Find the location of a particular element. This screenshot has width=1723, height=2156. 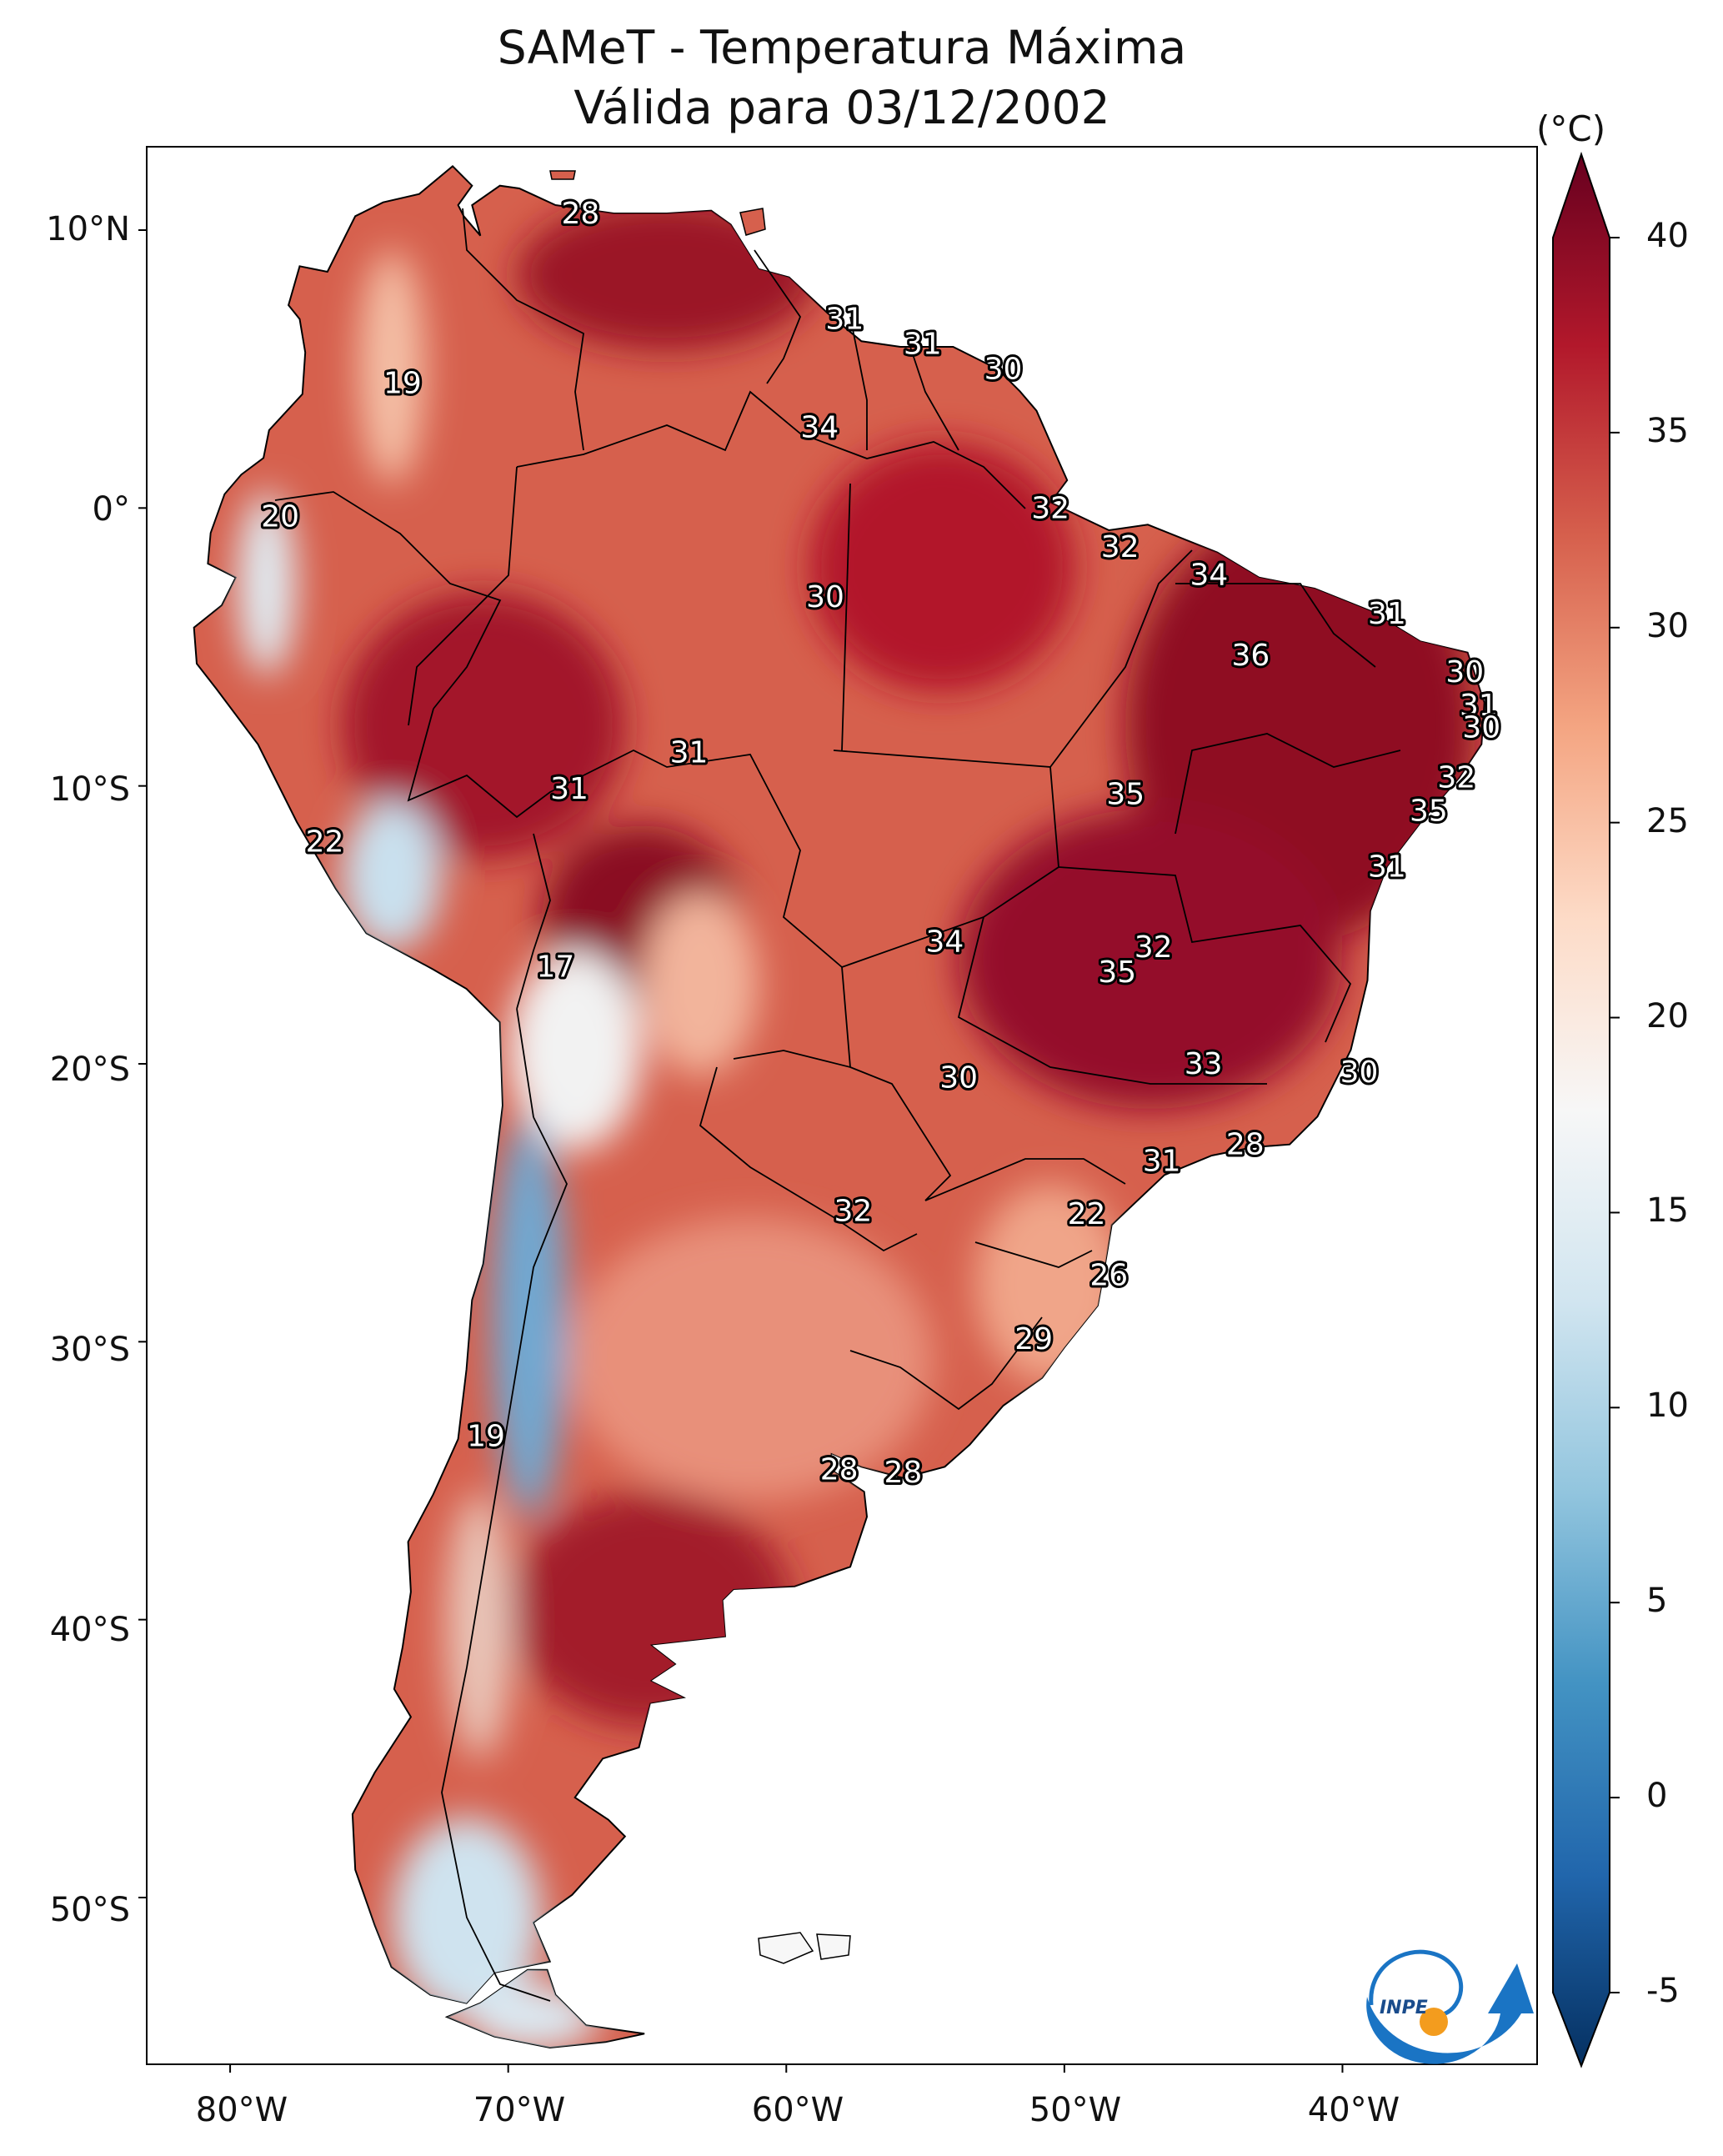

colorbar-tick-label: -5 is located at coordinates (1663, 1991).